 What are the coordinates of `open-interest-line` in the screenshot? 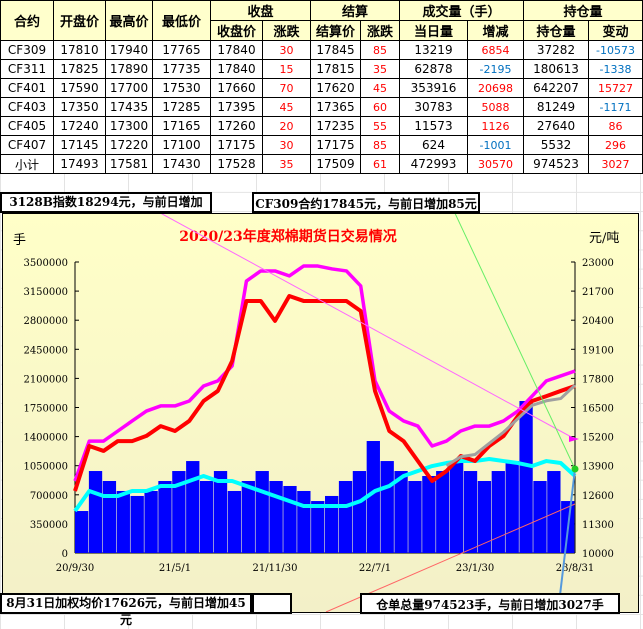 It's located at (325, 484).